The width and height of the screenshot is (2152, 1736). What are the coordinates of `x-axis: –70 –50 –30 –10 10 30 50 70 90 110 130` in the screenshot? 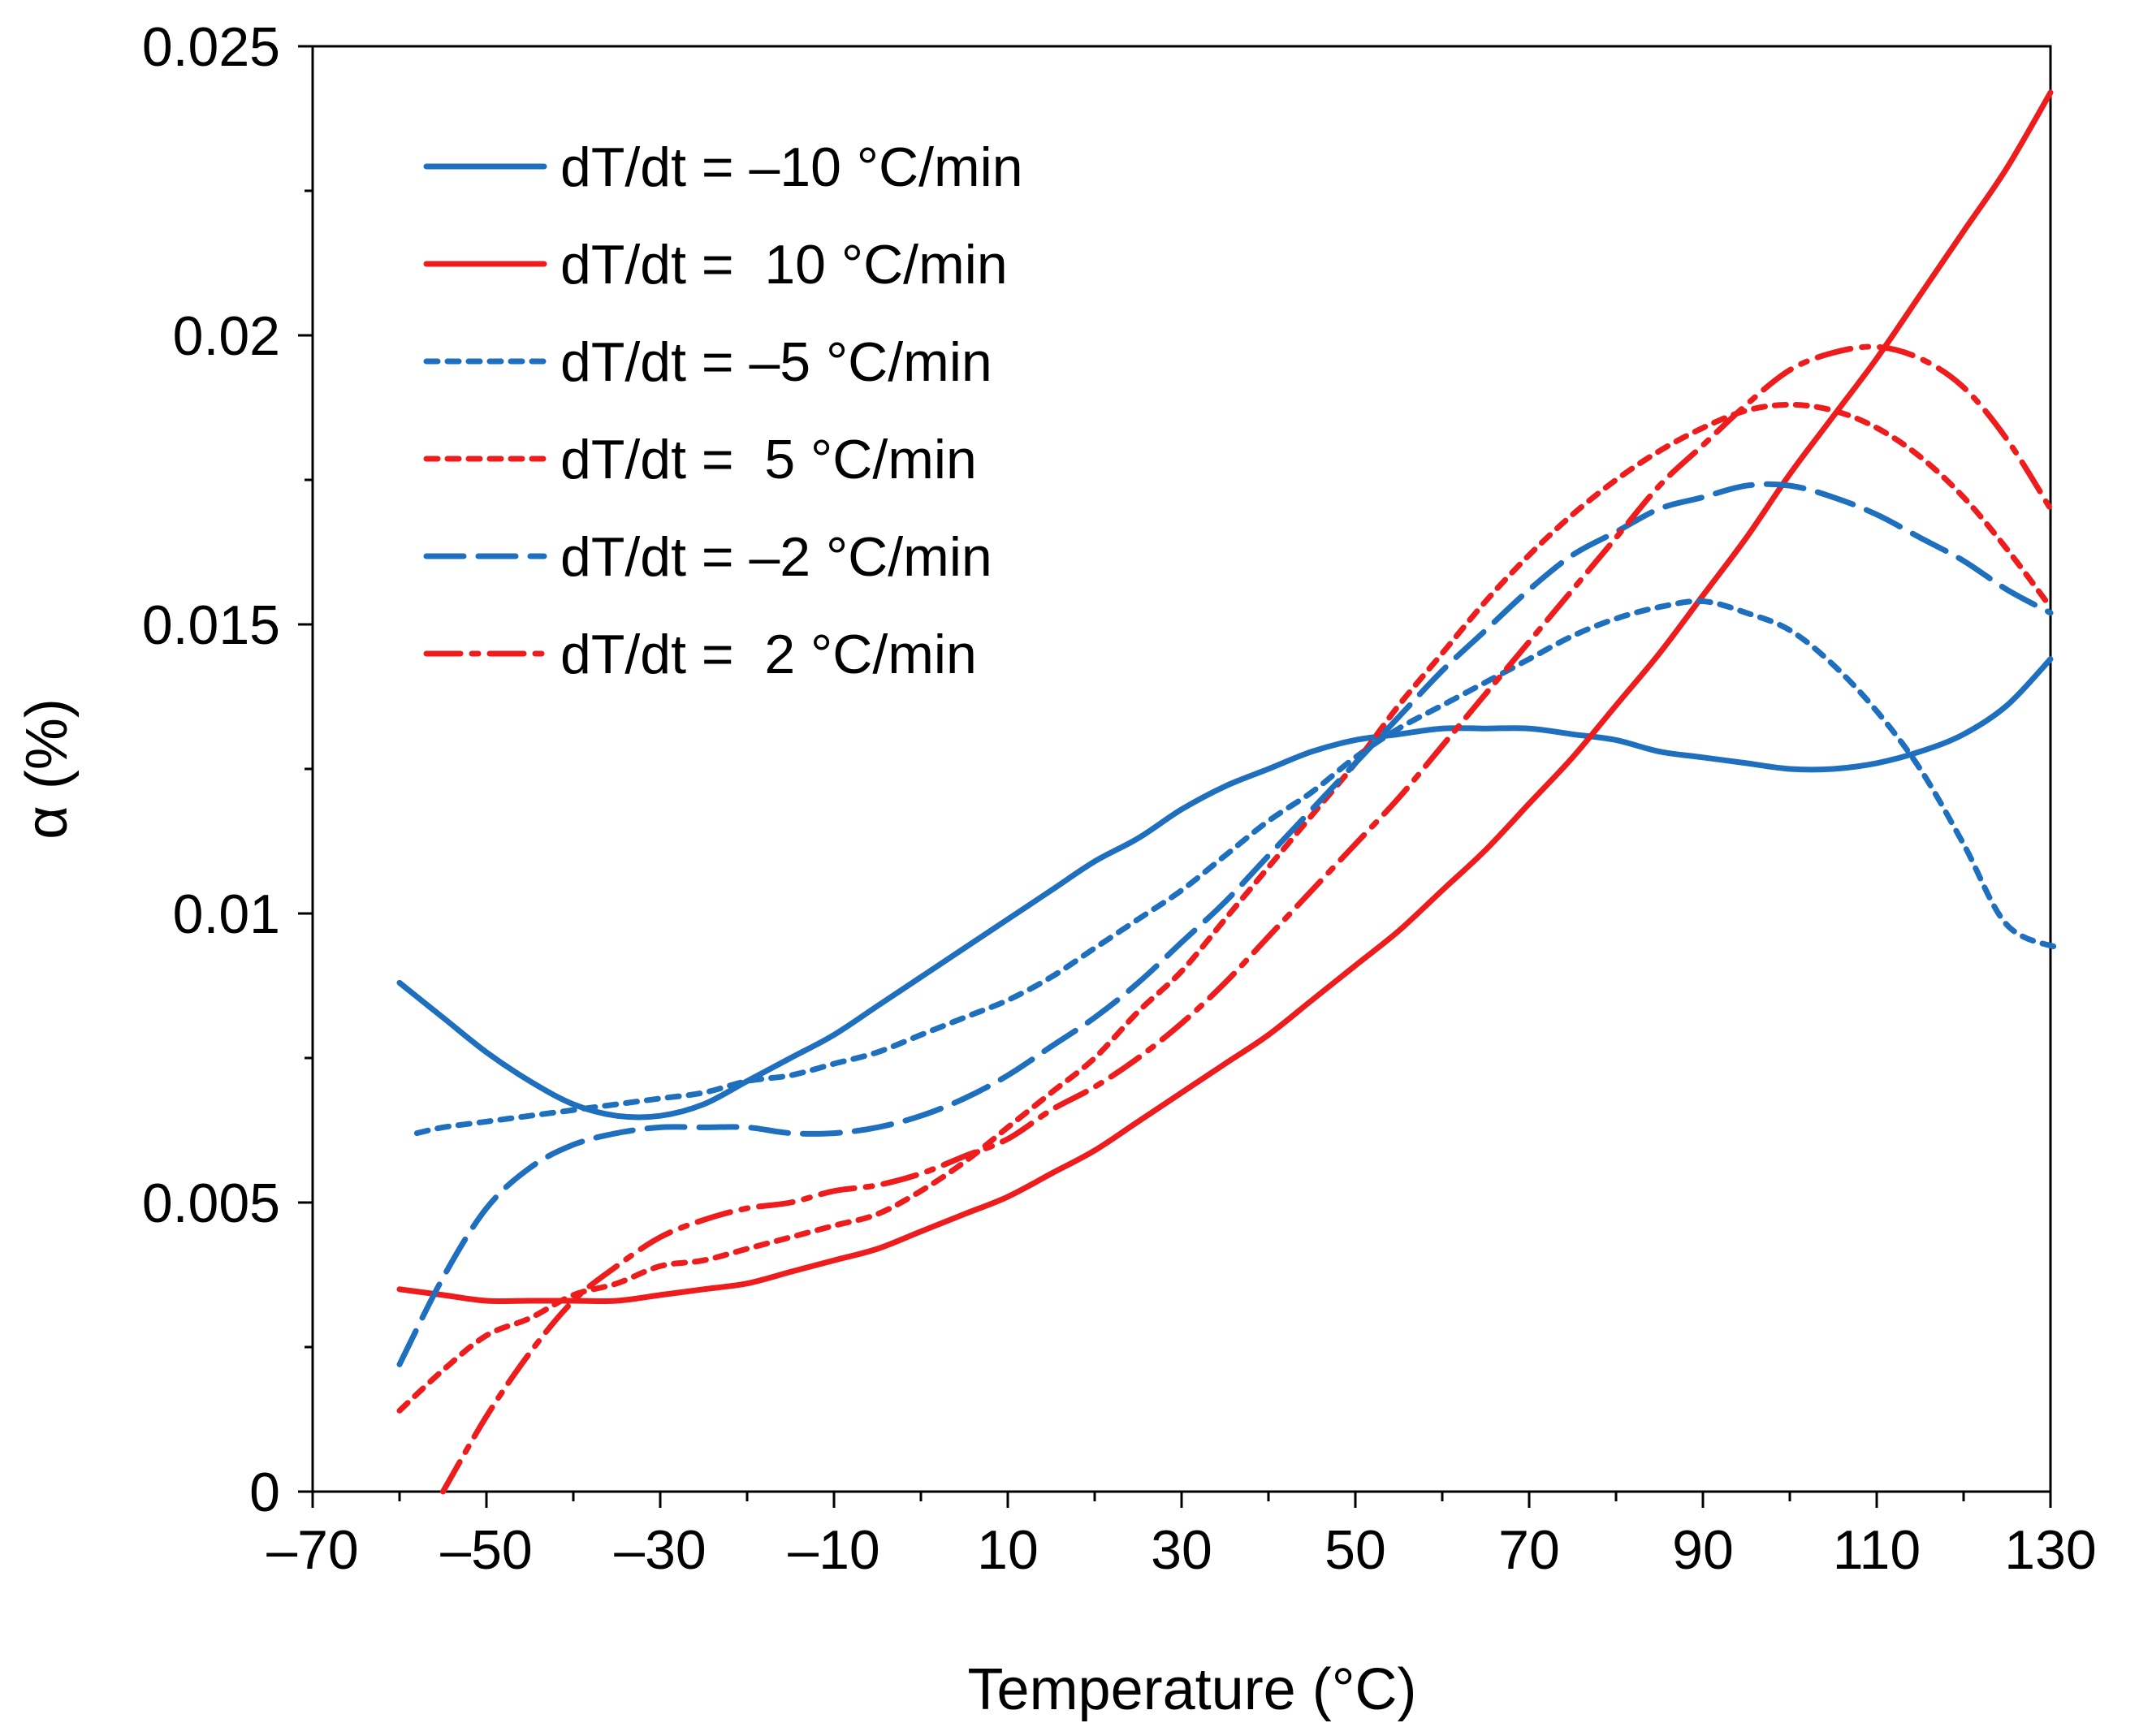 It's located at (1181, 1536).